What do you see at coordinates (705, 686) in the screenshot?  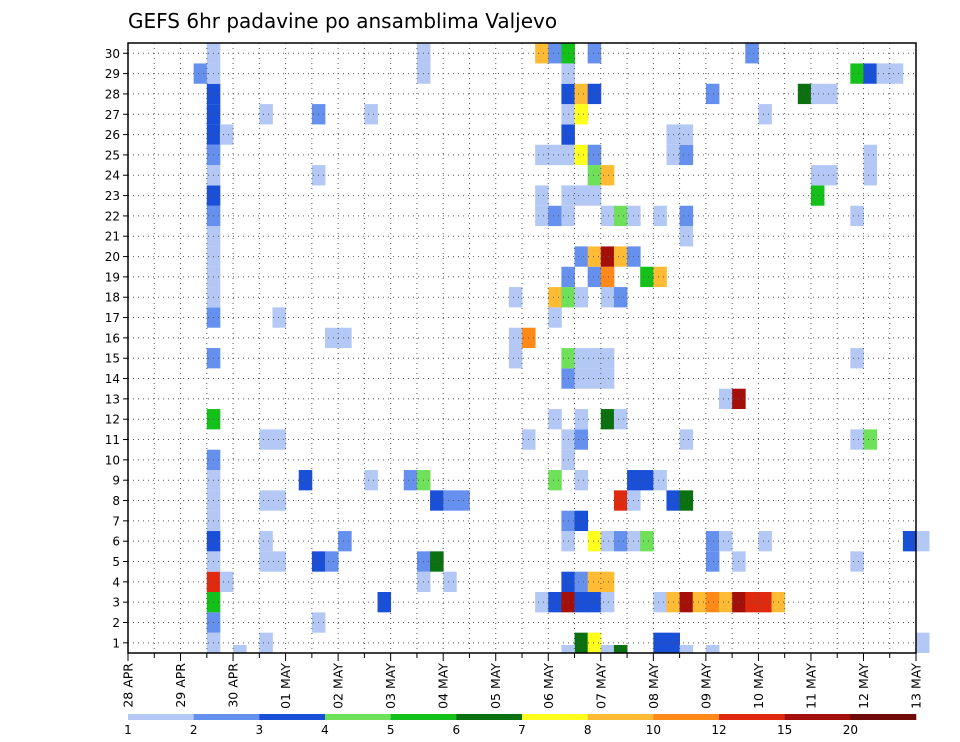 I see `x-tick-label: 09 MAY` at bounding box center [705, 686].